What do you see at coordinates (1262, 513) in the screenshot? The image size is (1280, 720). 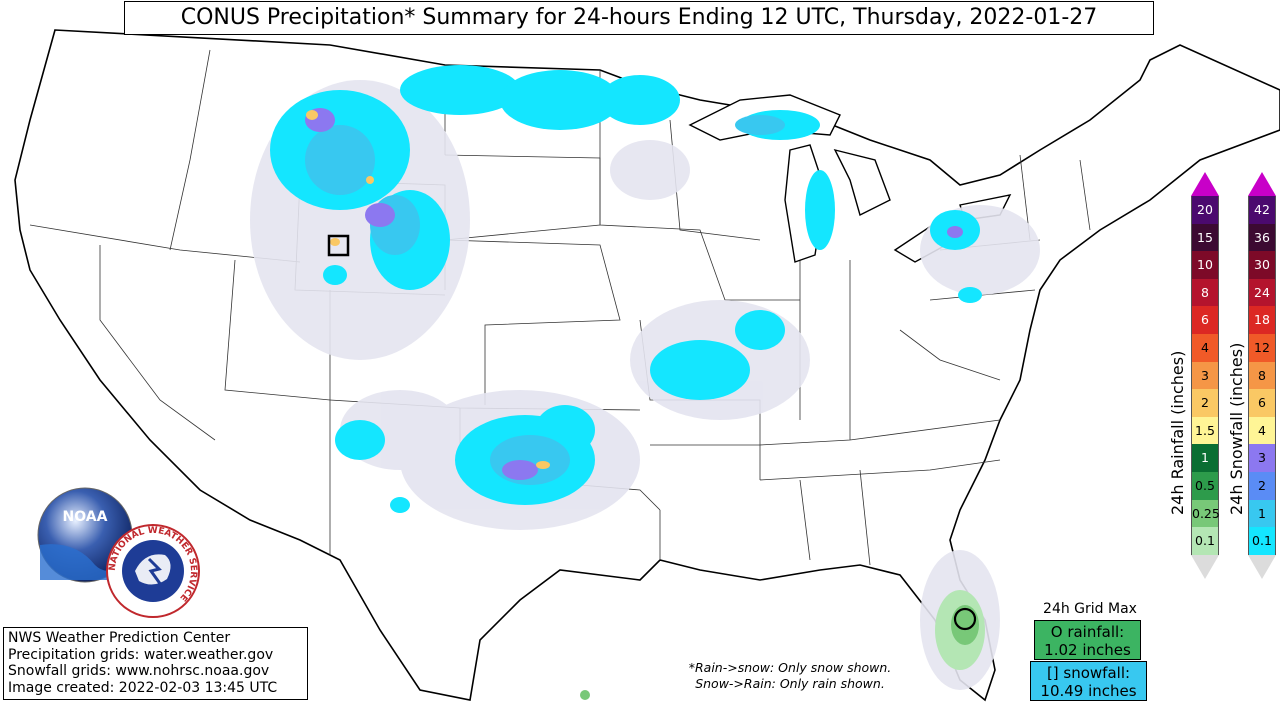 I see `snow-legend-level-11: 1` at bounding box center [1262, 513].